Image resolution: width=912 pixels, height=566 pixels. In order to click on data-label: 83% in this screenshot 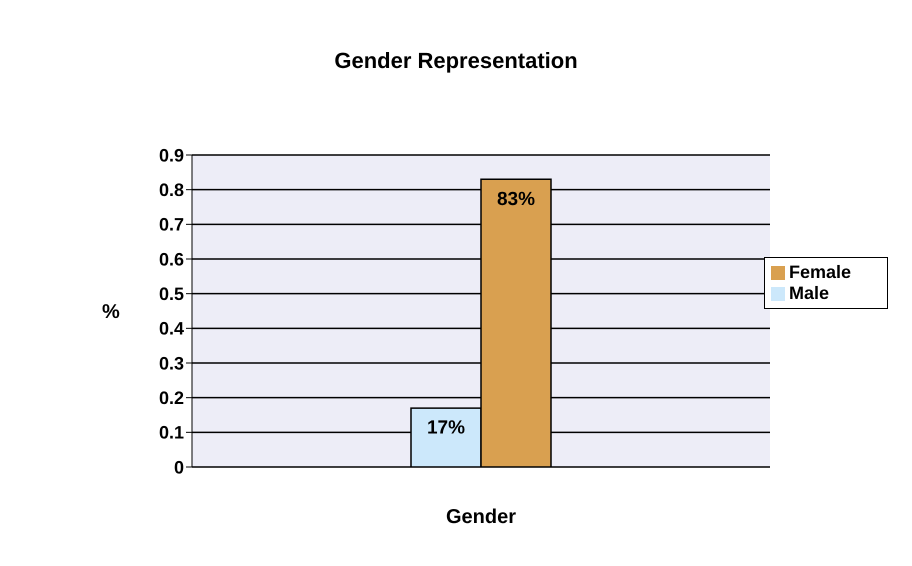, I will do `click(516, 199)`.